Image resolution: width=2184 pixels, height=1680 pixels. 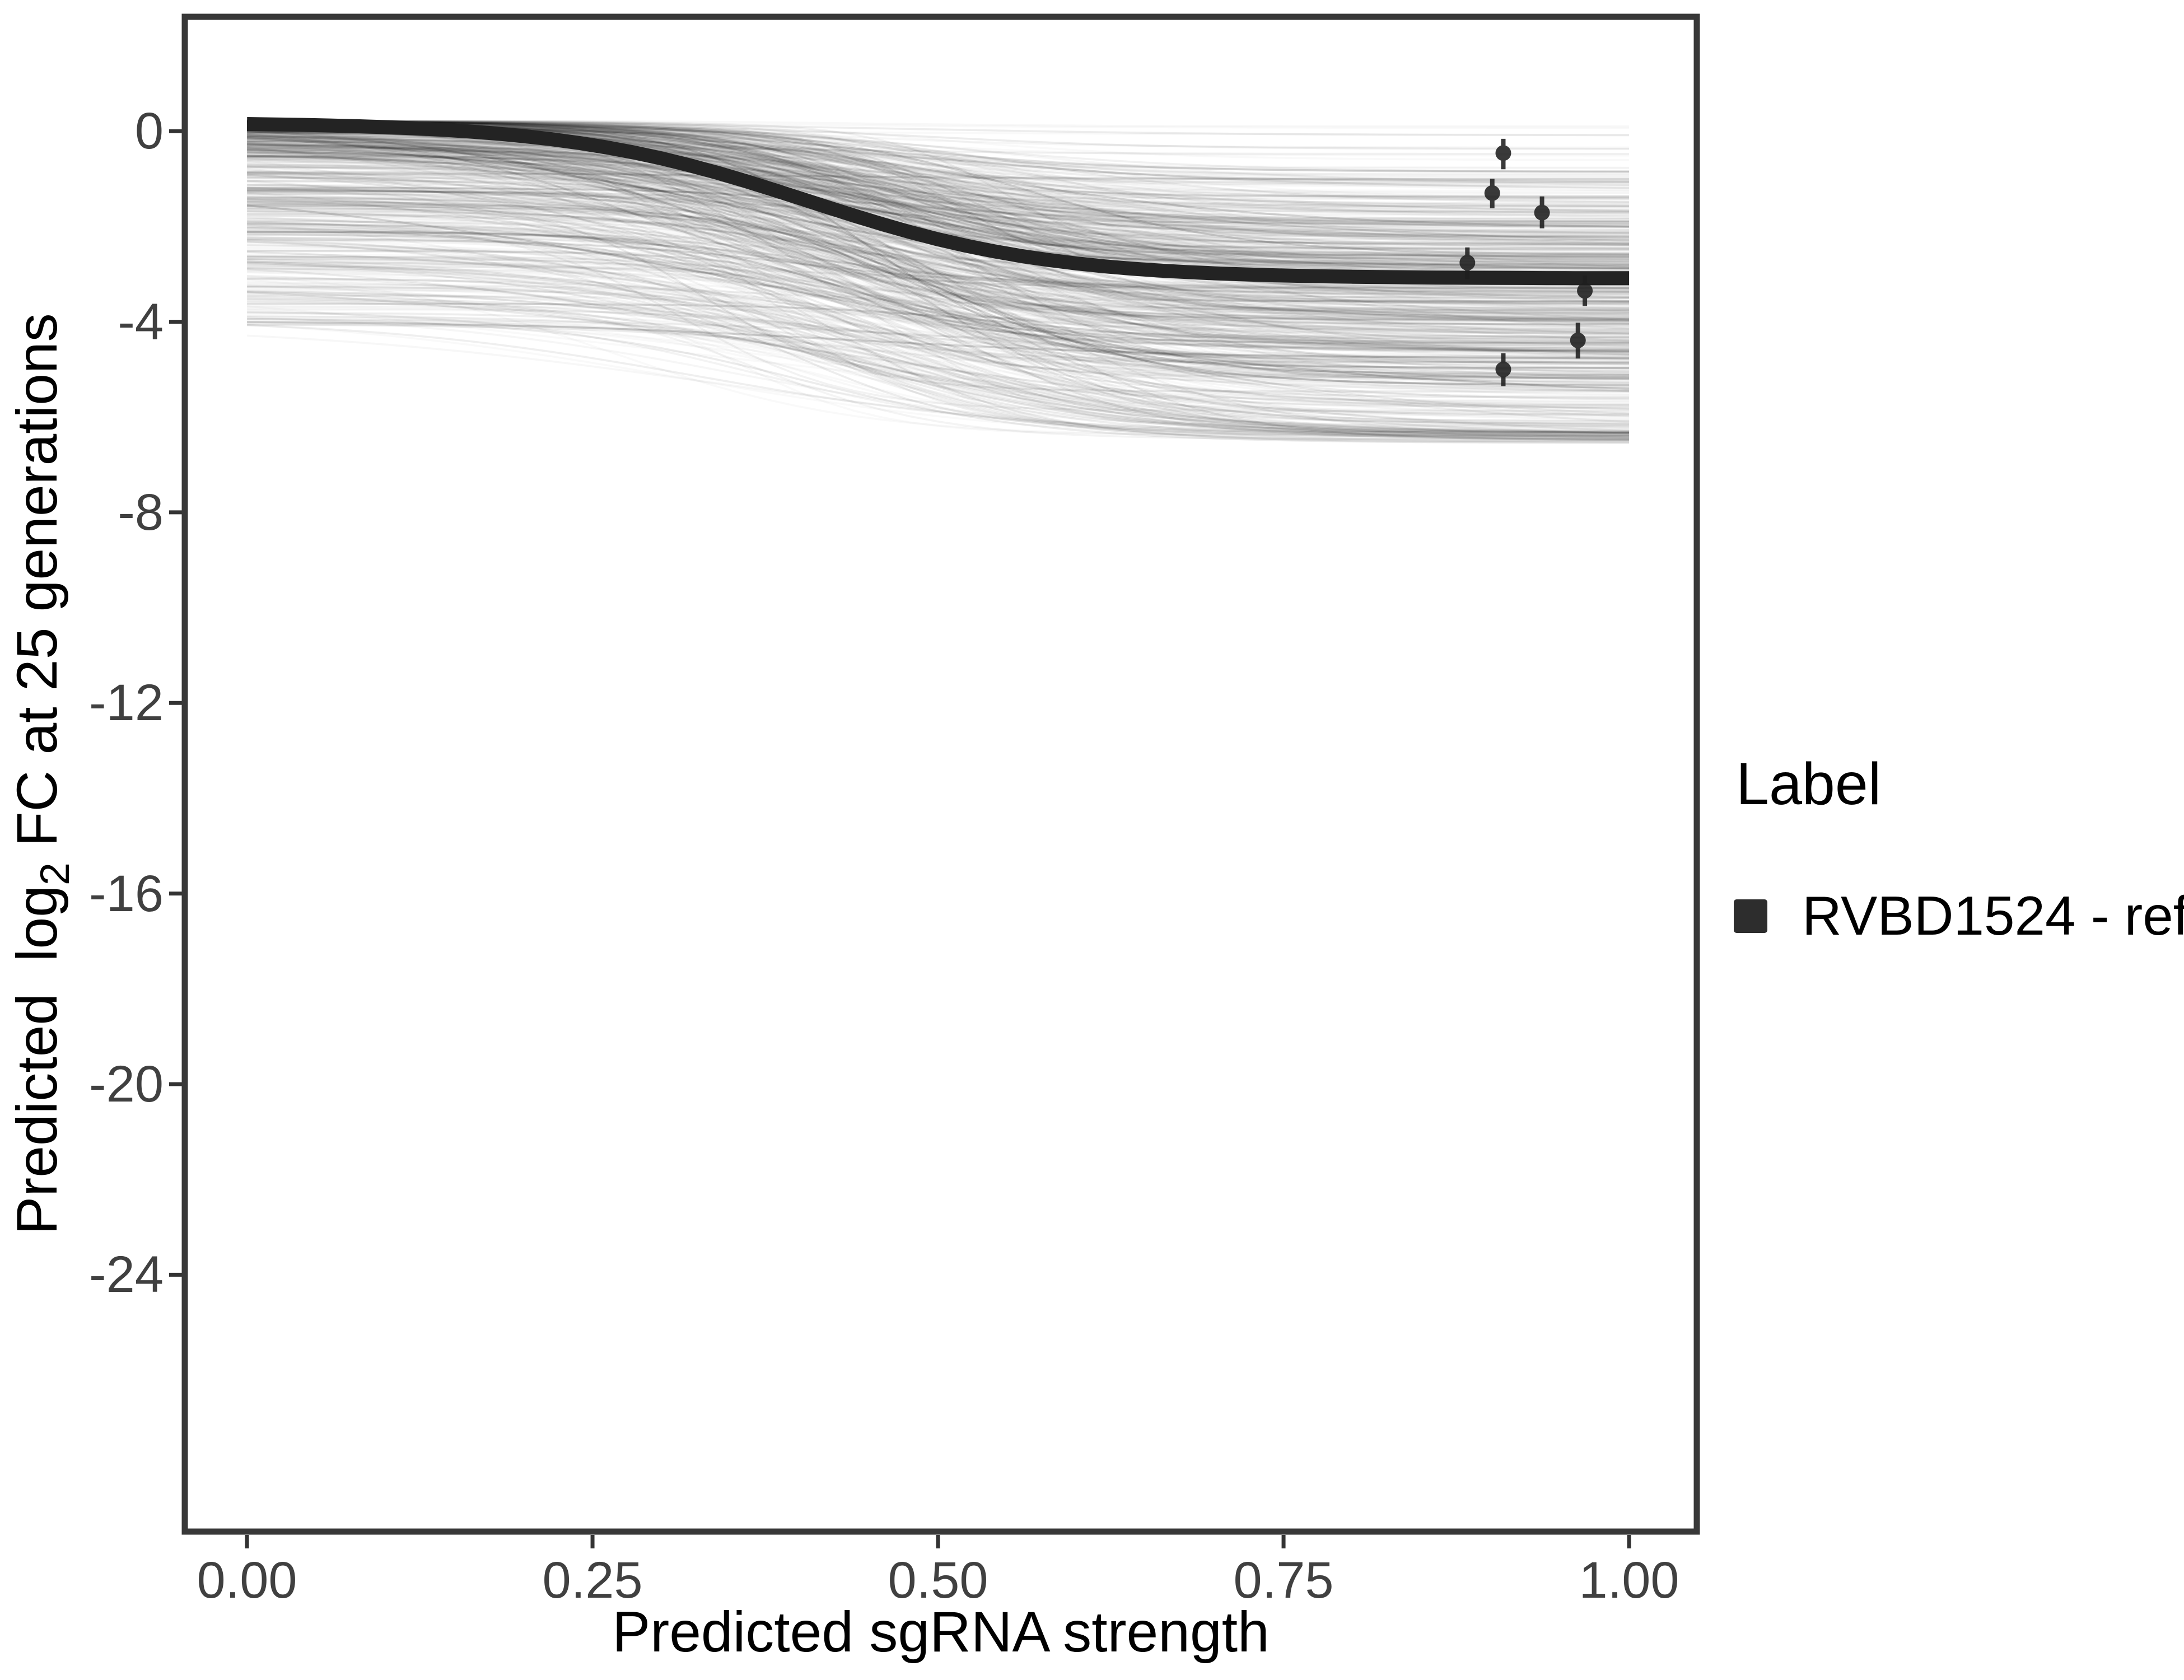 What do you see at coordinates (938, 202) in the screenshot?
I see `main-fit-curve` at bounding box center [938, 202].